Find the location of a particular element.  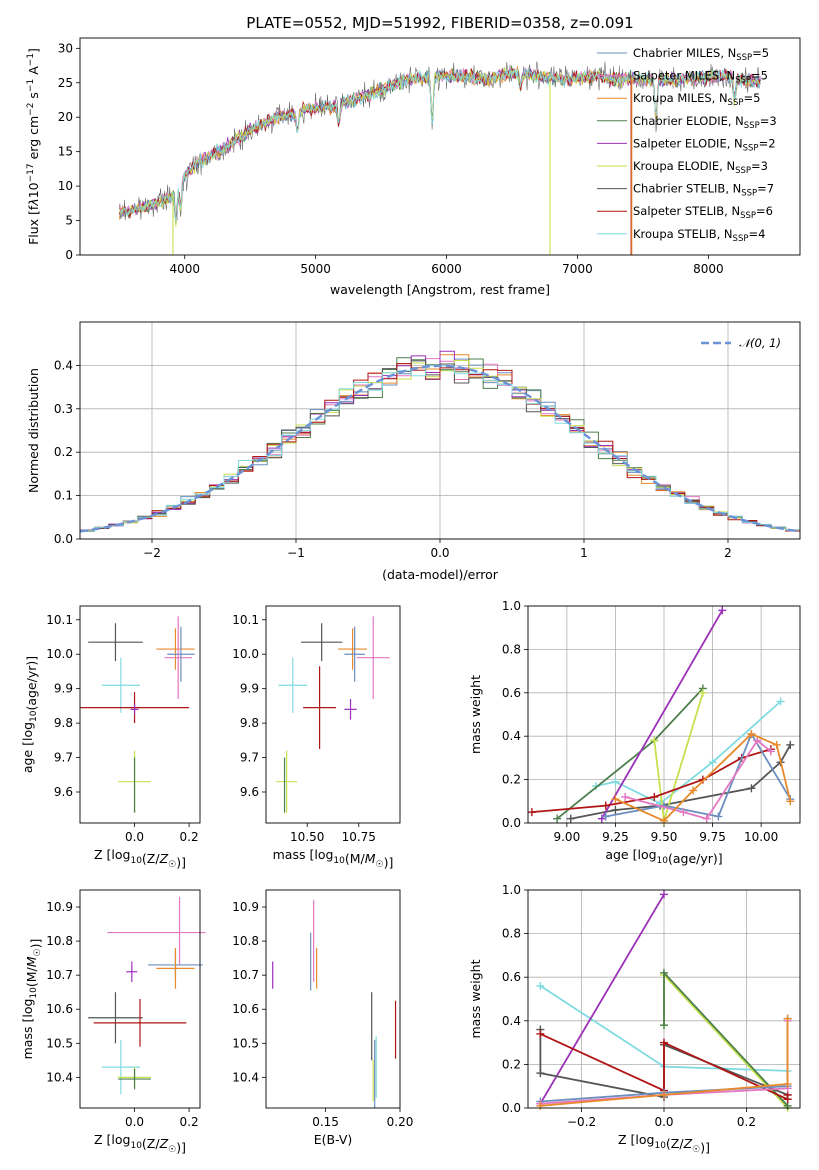

label-part: (Z/ is located at coordinates (151, 1143).